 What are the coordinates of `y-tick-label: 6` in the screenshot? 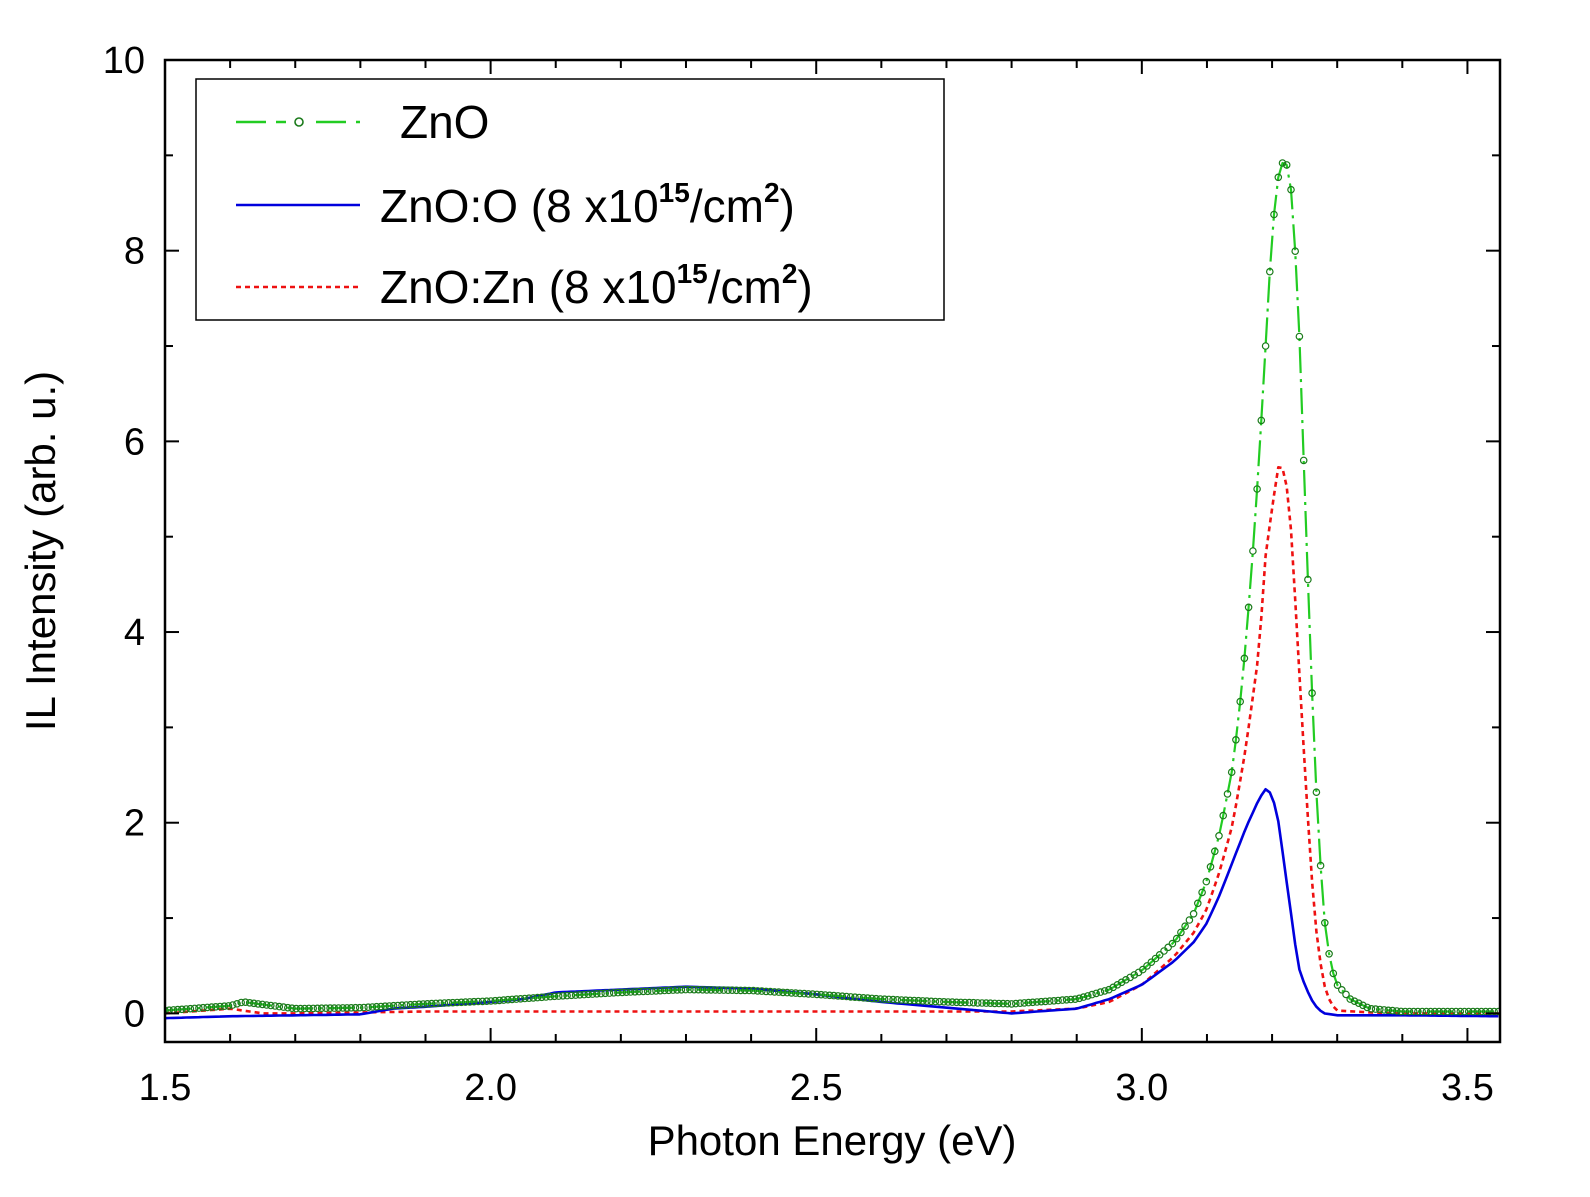 It's located at (134, 442).